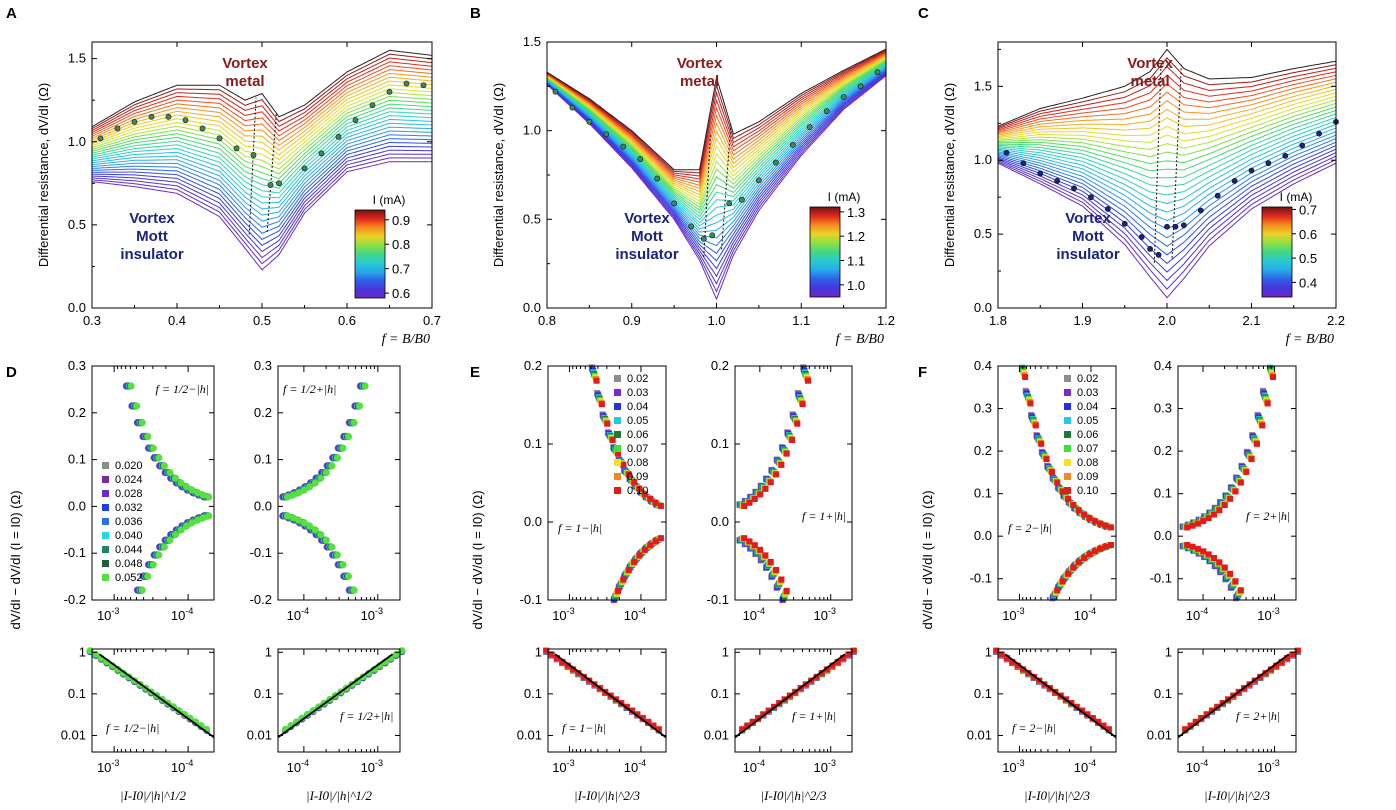  I want to click on x-axis-label: |I-I0|/|h|^1/2, so click(153, 795).